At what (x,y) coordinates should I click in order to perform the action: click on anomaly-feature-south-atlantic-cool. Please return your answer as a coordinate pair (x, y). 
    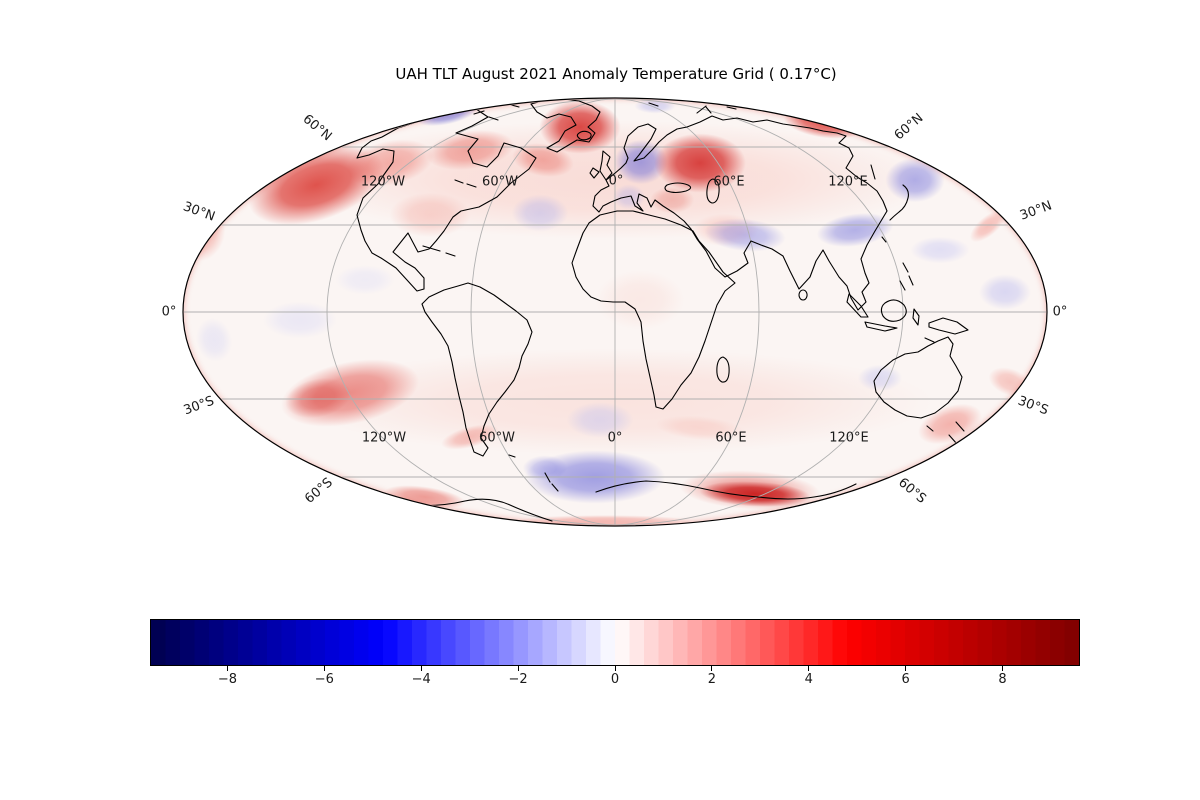
    Looking at the image, I should click on (600, 420).